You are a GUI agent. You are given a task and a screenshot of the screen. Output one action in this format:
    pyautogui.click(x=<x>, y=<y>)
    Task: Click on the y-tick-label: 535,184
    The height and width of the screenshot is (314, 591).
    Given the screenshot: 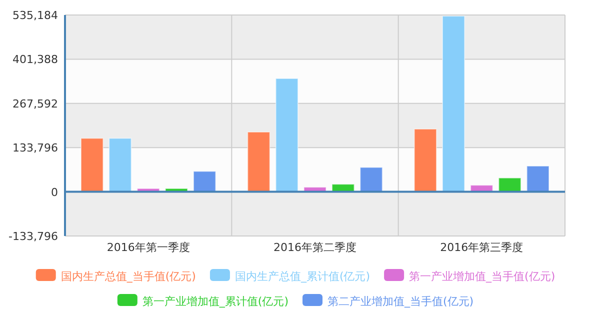 What is the action you would take?
    pyautogui.click(x=35, y=15)
    